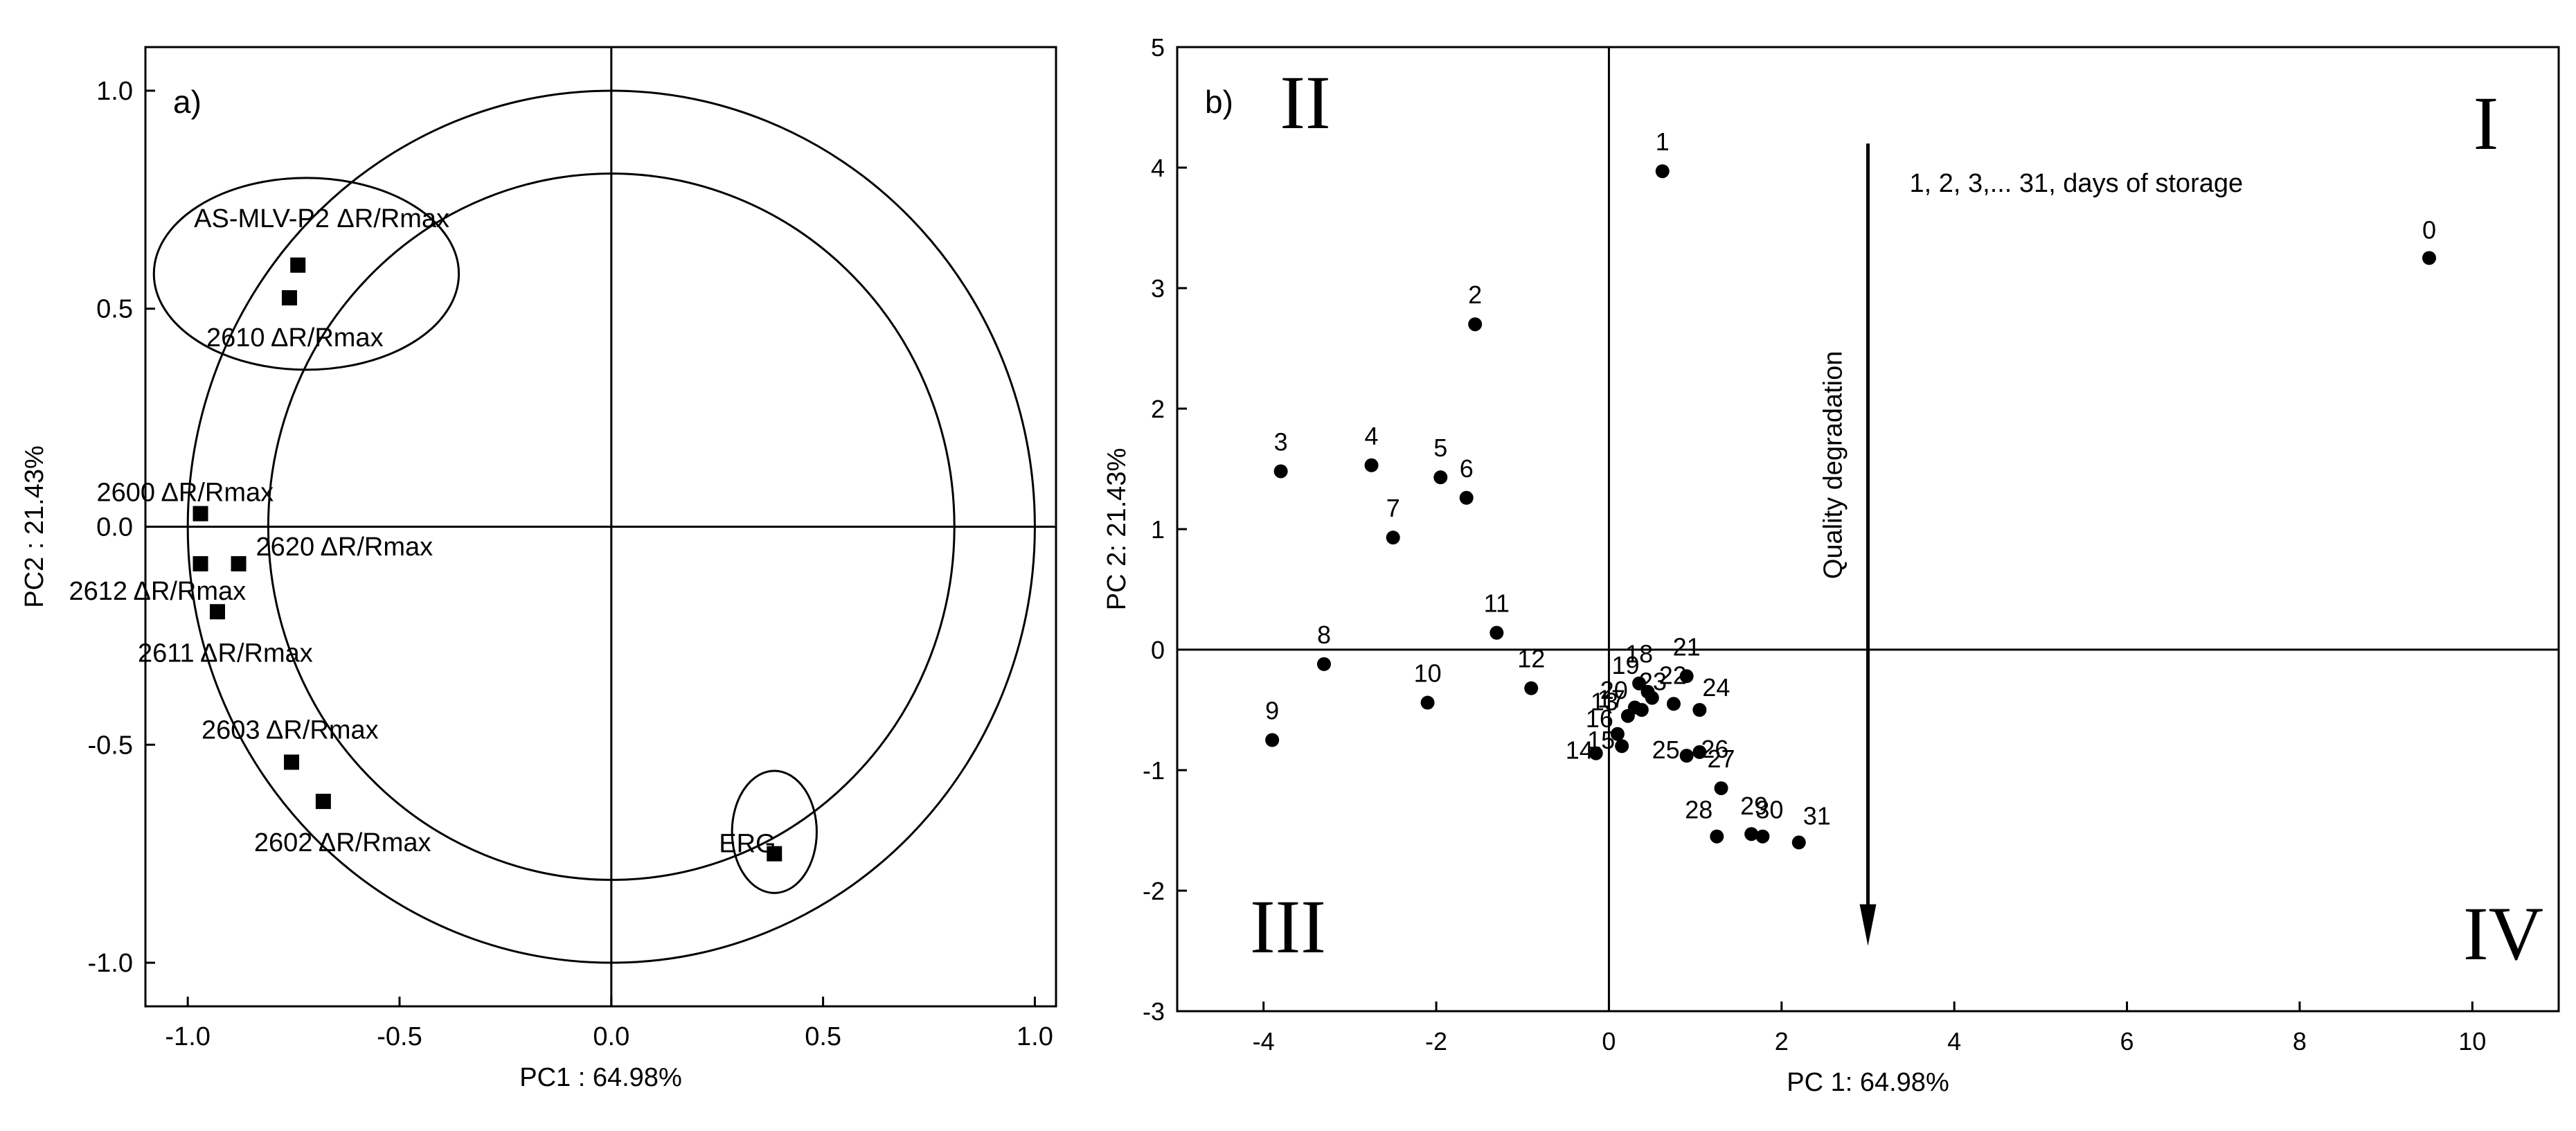 The height and width of the screenshot is (1131, 2576). What do you see at coordinates (1158, 529) in the screenshot?
I see `y-tick-label: 1` at bounding box center [1158, 529].